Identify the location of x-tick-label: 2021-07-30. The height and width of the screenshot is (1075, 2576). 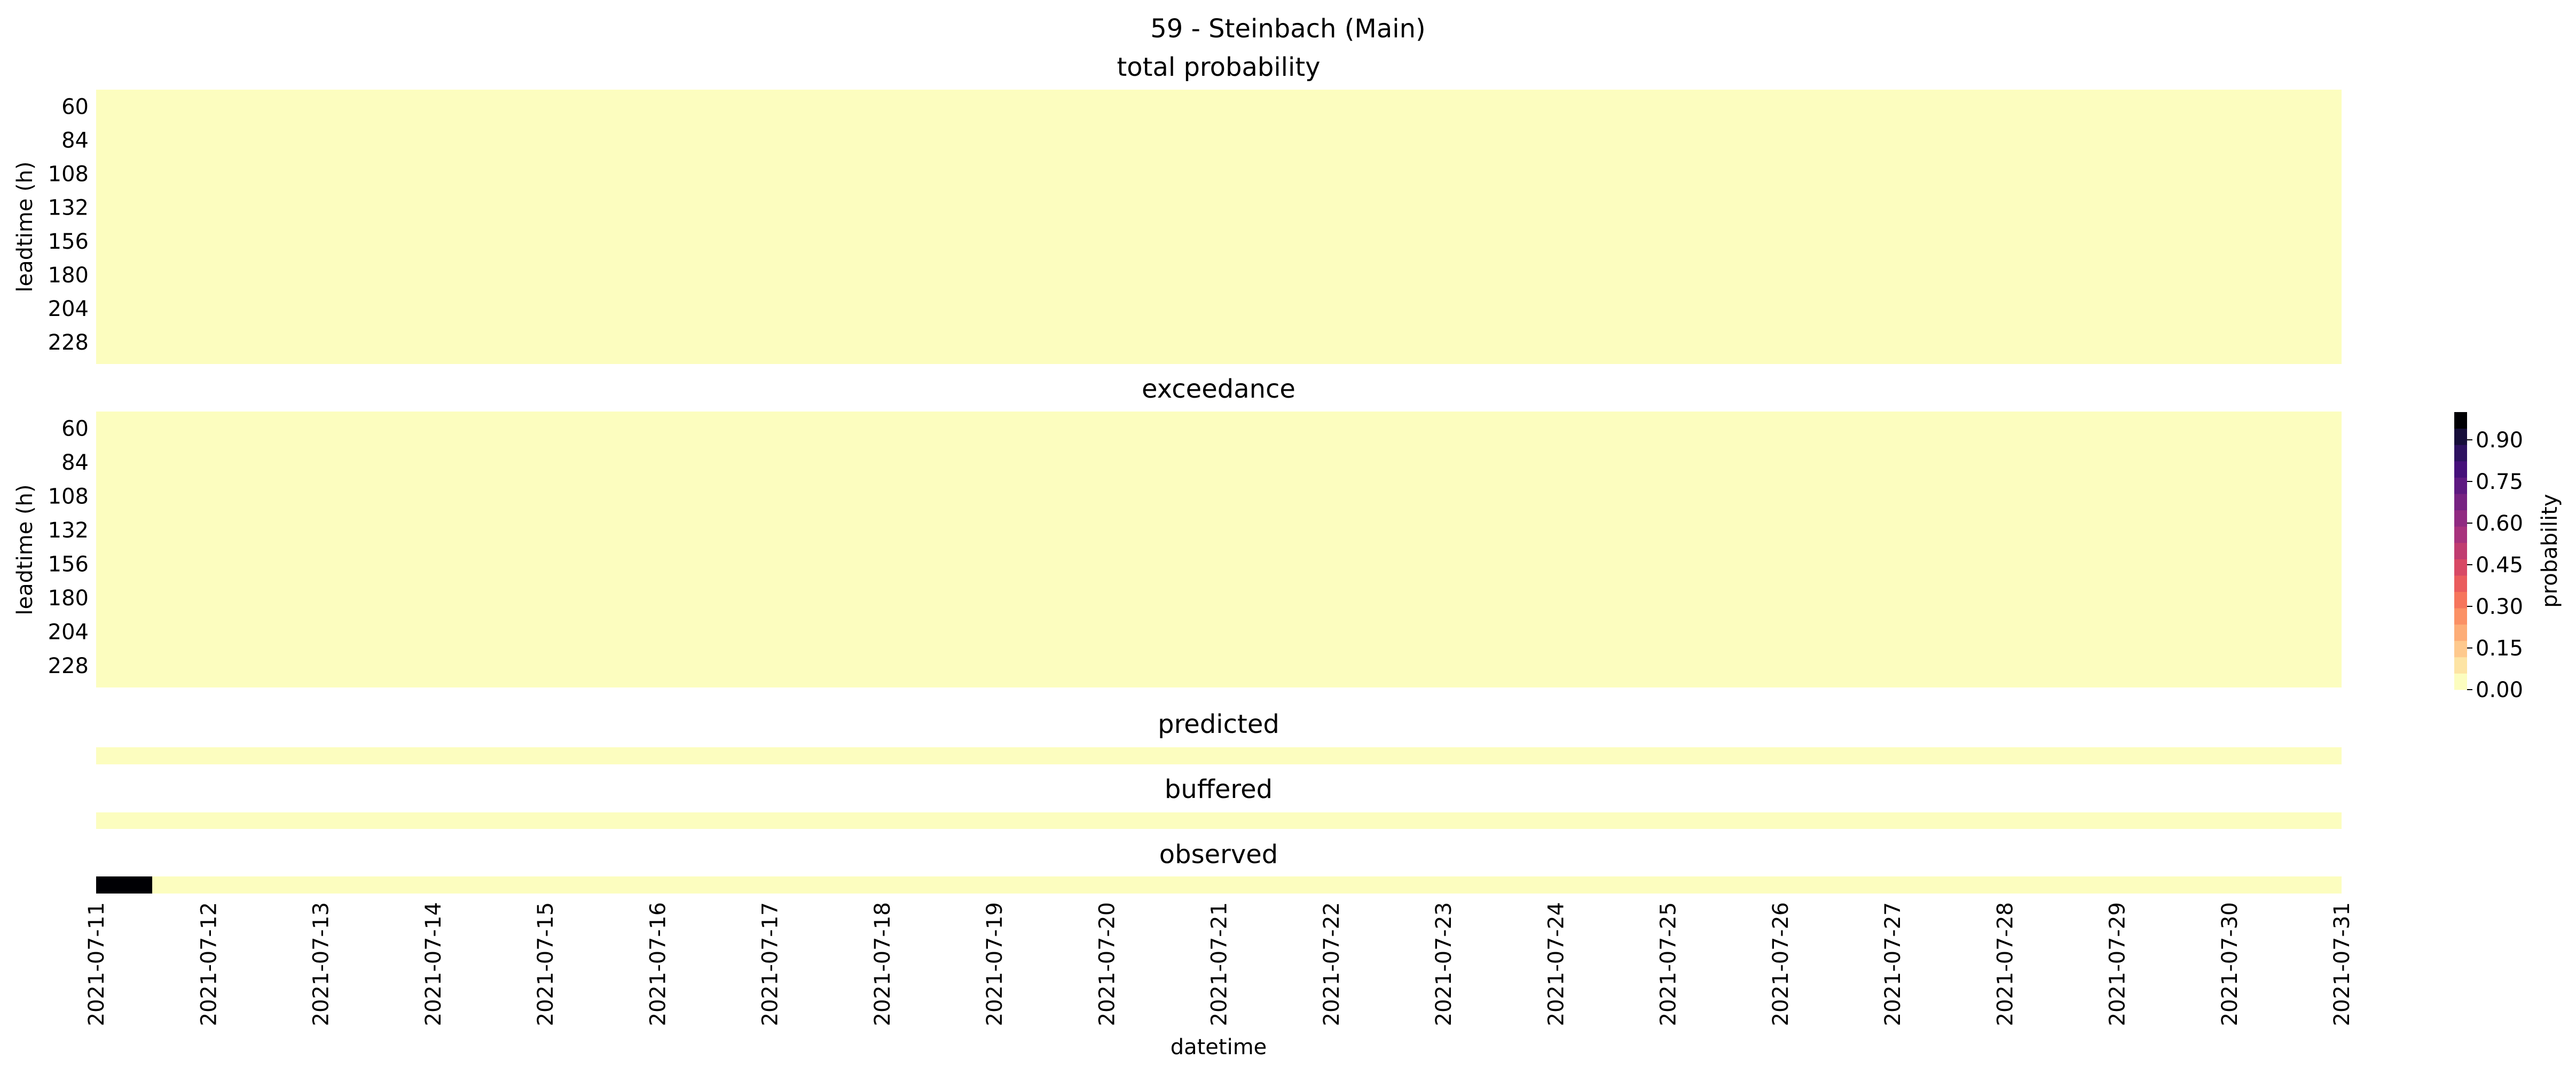
(2230, 964).